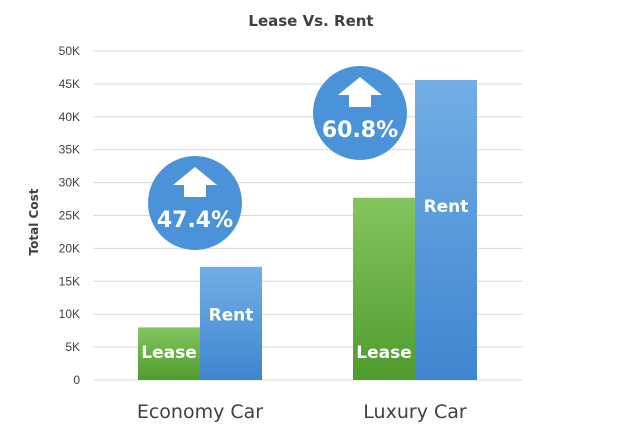 Image resolution: width=623 pixels, height=429 pixels. Describe the element at coordinates (302, 412) in the screenshot. I see `x-axis-categories: Economy Car Luxury Car` at that location.